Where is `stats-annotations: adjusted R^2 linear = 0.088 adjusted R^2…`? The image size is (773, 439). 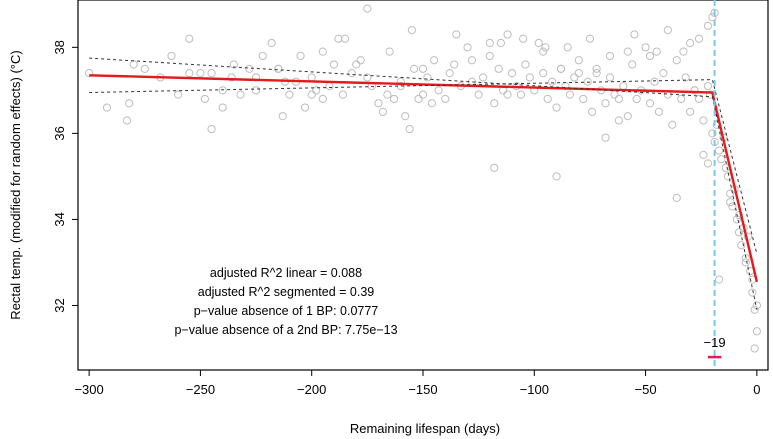 stats-annotations: adjusted R^2 linear = 0.088 adjusted R^2… is located at coordinates (285, 301).